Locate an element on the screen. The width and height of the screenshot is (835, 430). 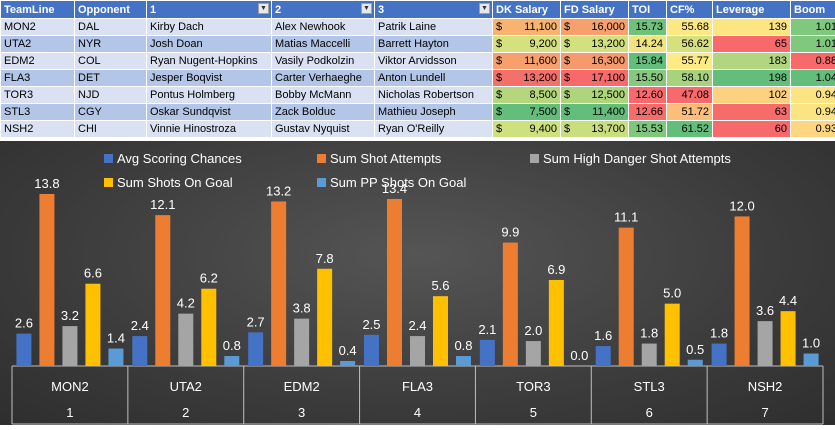
header-player1: 1▼ is located at coordinates (209, 10).